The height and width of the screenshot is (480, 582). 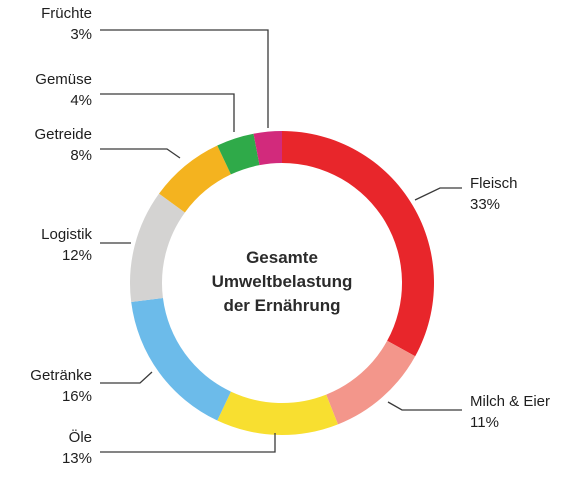 I want to click on slice-milch-eier, so click(x=371, y=382).